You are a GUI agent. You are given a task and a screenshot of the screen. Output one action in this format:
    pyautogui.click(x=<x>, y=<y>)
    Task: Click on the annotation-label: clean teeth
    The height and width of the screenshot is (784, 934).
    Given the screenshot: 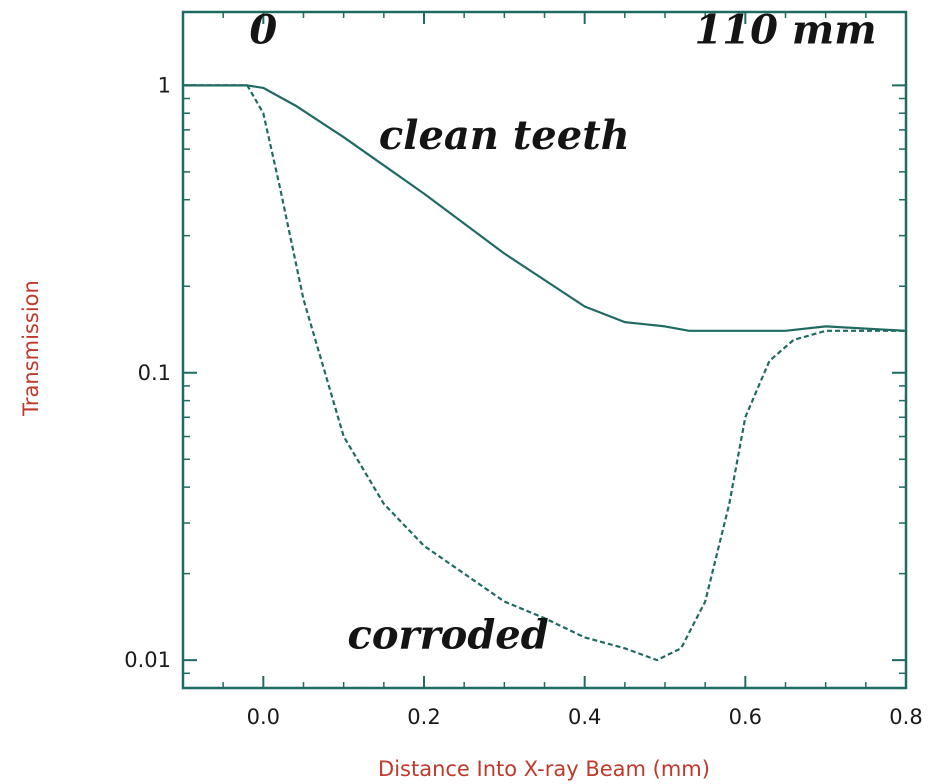 What is the action you would take?
    pyautogui.click(x=504, y=135)
    